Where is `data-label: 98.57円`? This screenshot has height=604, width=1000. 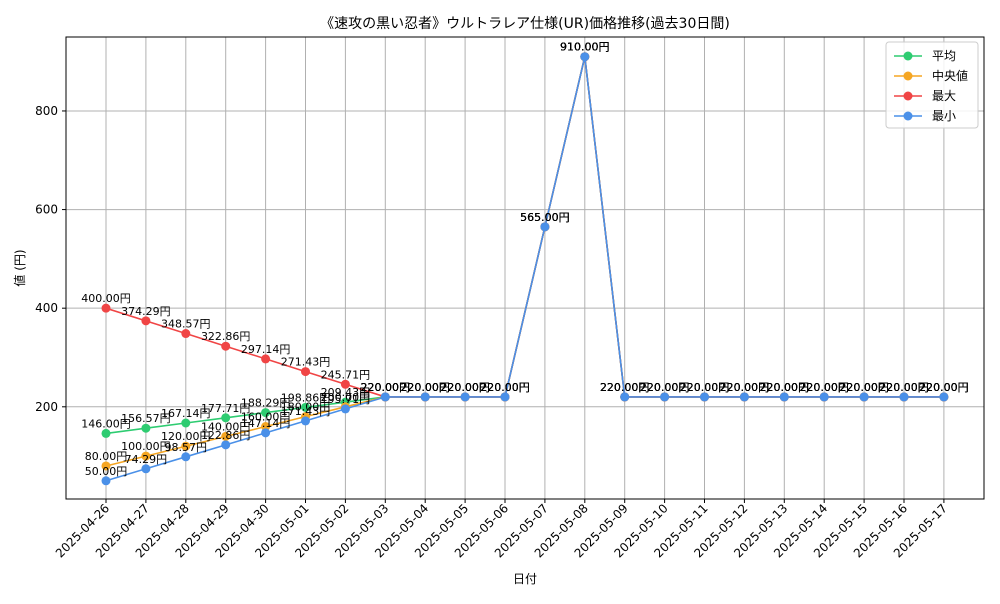
data-label: 98.57円 is located at coordinates (186, 447).